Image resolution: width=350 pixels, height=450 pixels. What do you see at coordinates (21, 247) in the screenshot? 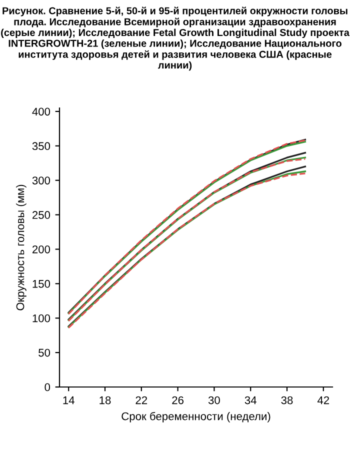
I see `y-axis-title: Окружность головы (мм)` at bounding box center [21, 247].